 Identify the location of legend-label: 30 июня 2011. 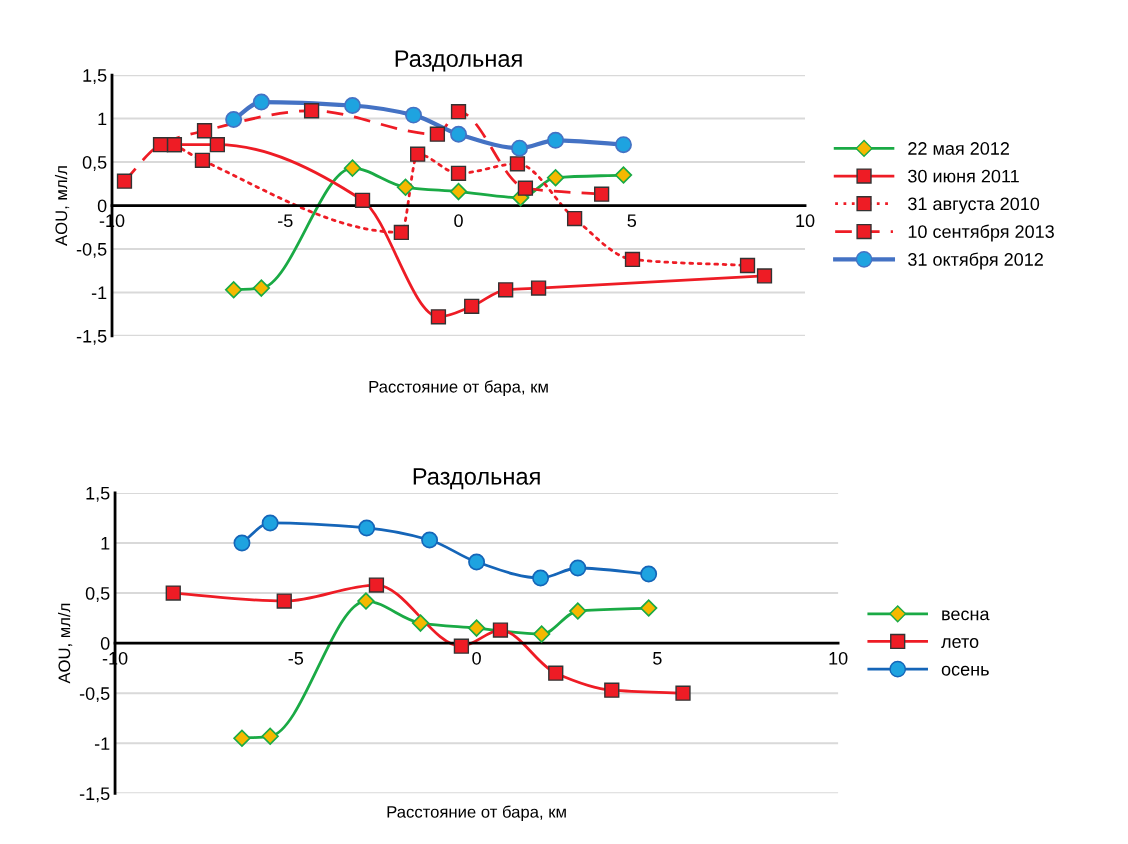
(963, 176).